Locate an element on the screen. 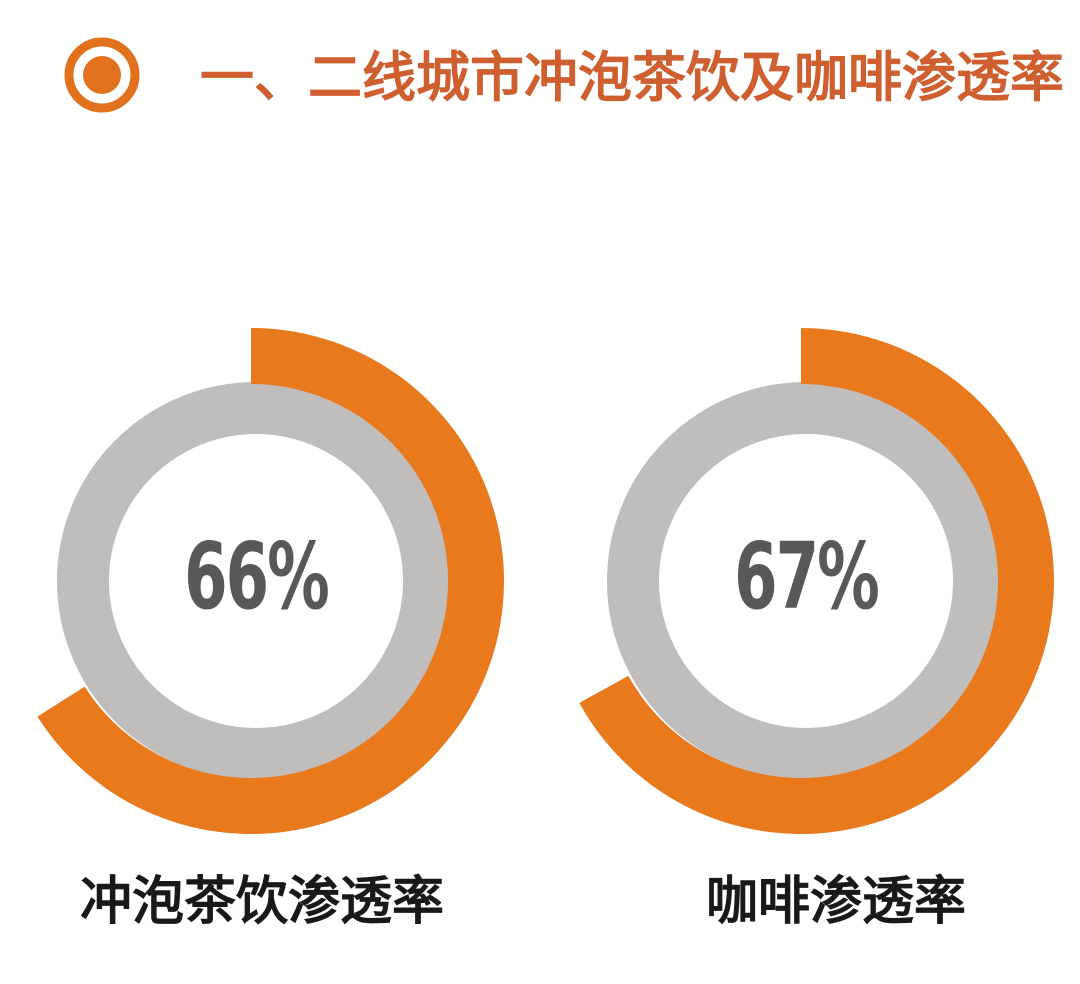  page-title: 一、二线城市冲泡茶饮及咖啡渗透率 is located at coordinates (632, 78).